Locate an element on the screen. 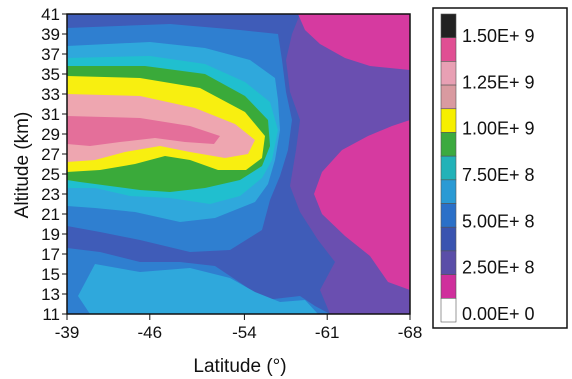  y-tick-label: 29 is located at coordinates (50, 134).